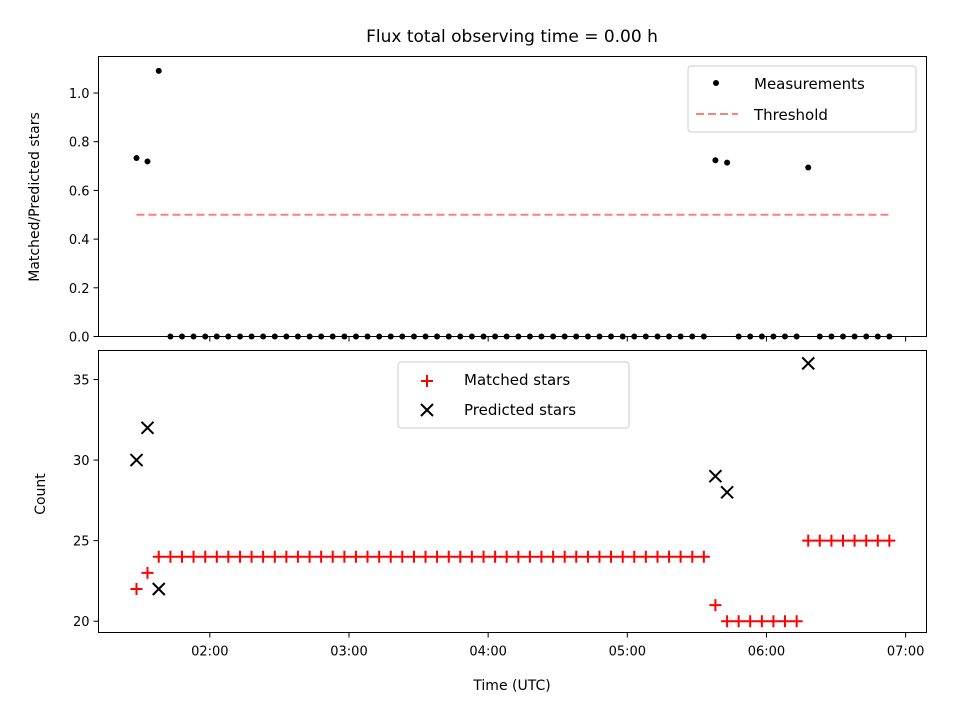  I want to click on bottom-y-tick-label: 35, so click(81, 381).